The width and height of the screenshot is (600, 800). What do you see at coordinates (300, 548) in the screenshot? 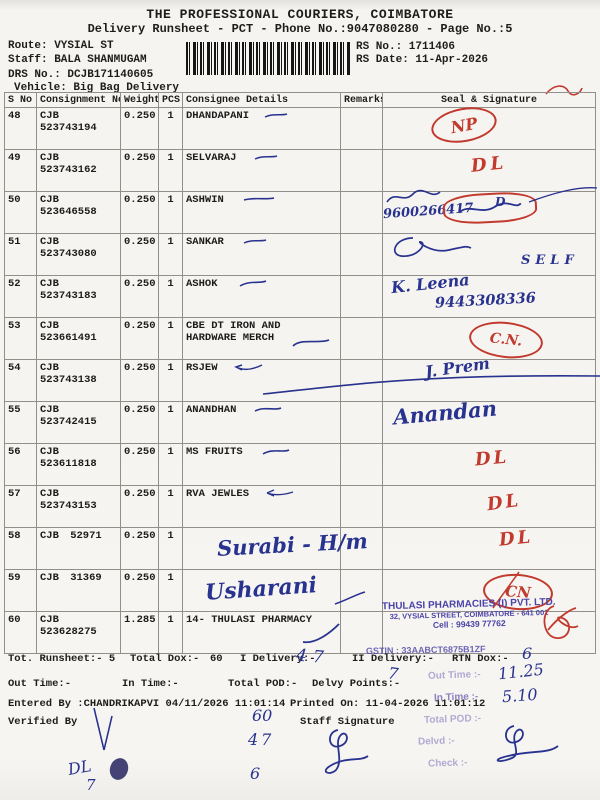
I see `table-row: 58 CJB 52971 0.250 1 Surabi - H/m DL` at bounding box center [300, 548].